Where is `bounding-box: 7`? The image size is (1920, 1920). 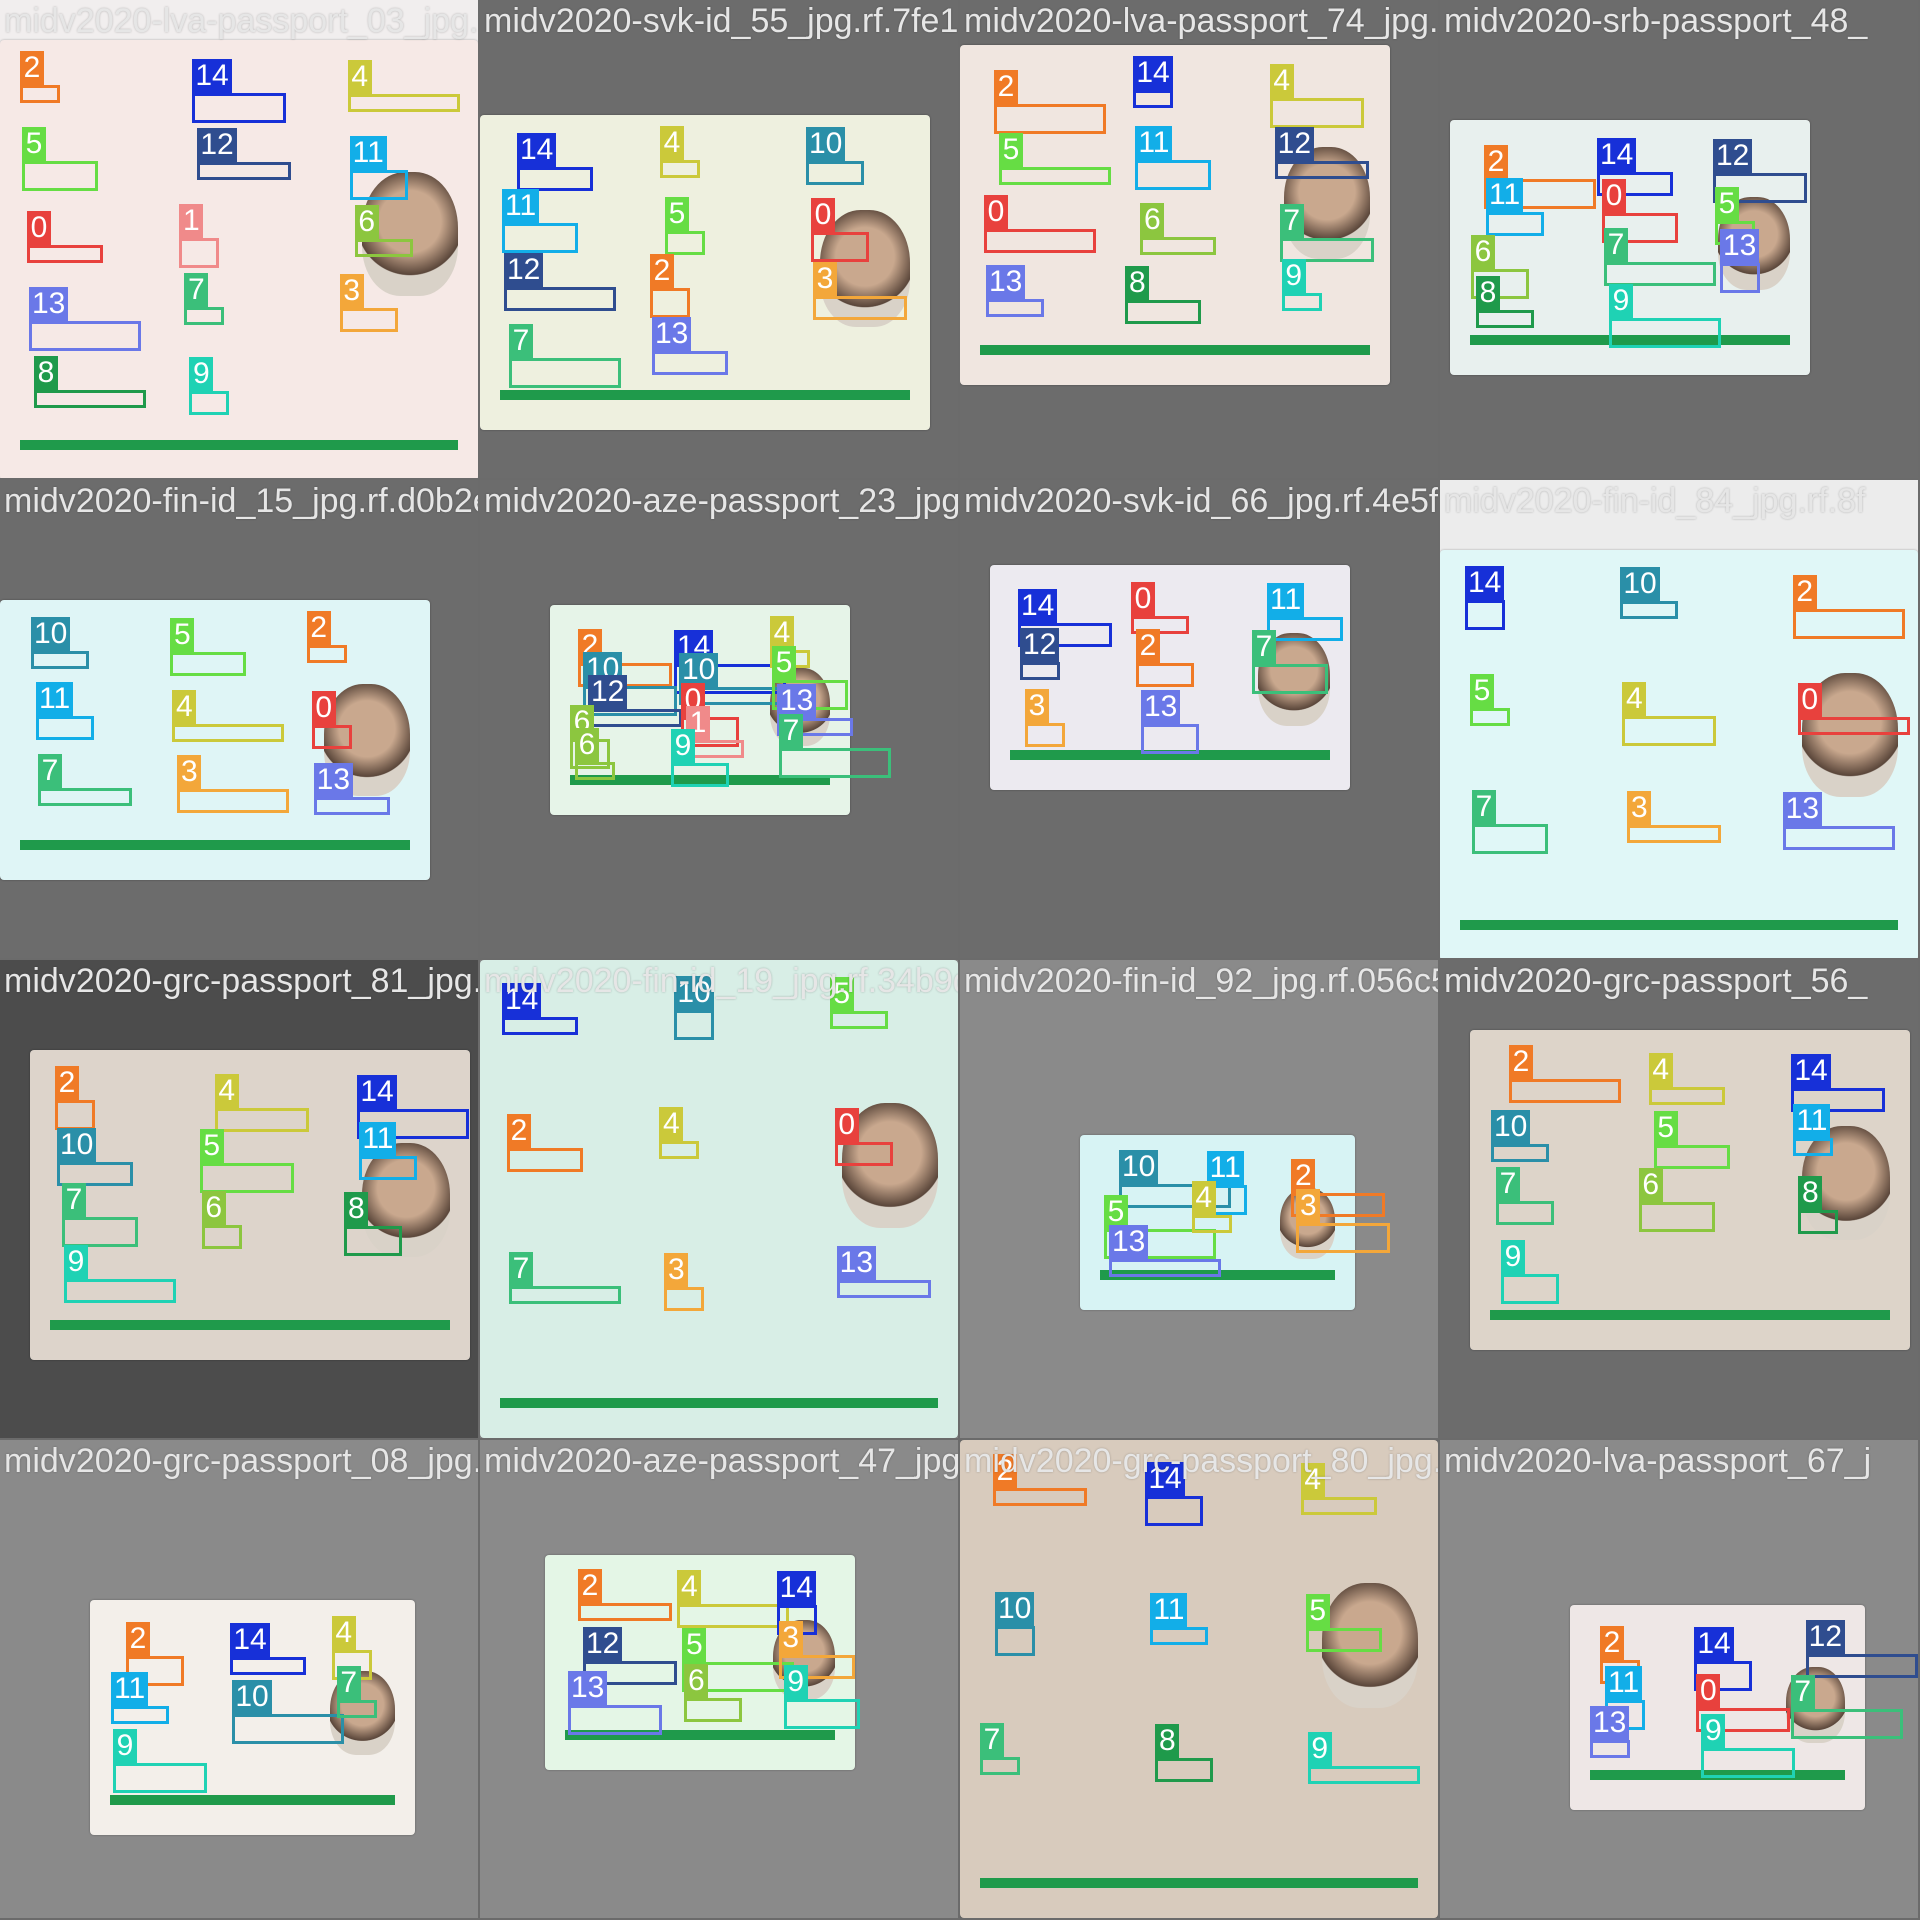
bounding-box: 7 is located at coordinates (204, 299).